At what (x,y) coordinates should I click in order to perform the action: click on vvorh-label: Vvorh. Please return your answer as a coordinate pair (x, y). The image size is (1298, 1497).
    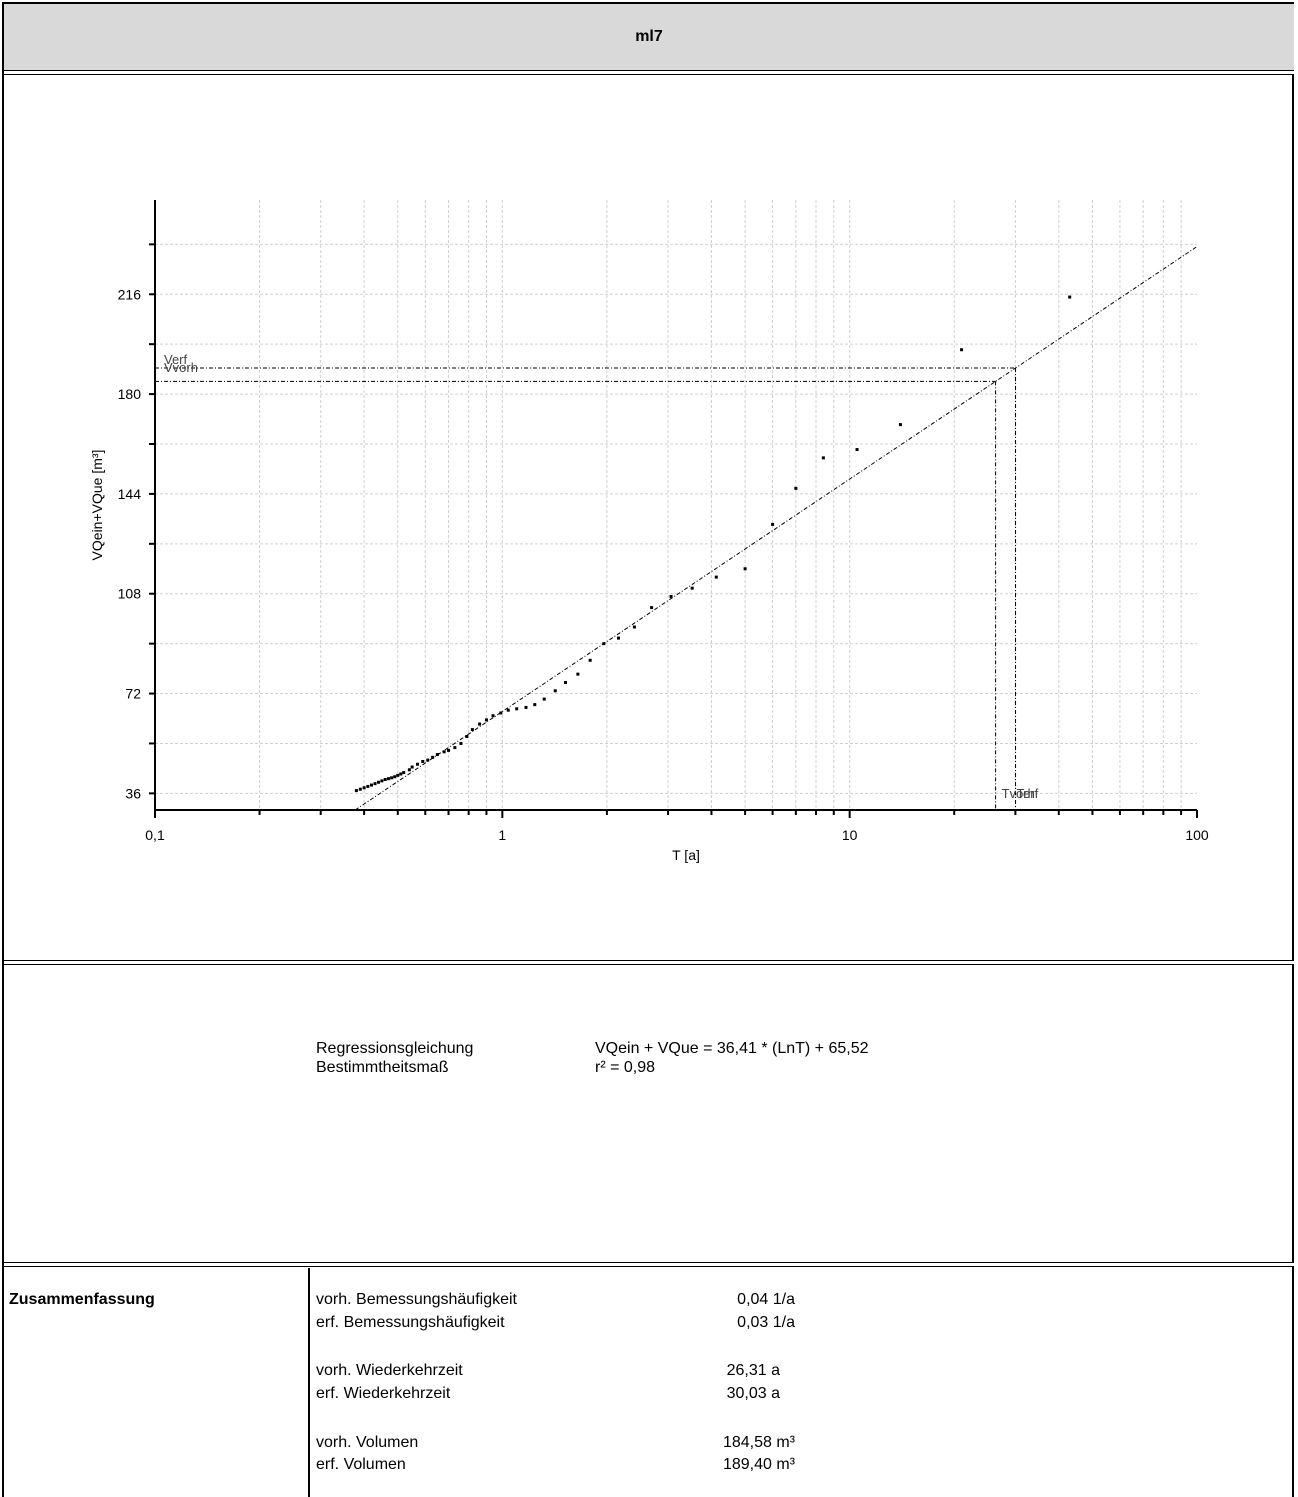
    Looking at the image, I should click on (181, 367).